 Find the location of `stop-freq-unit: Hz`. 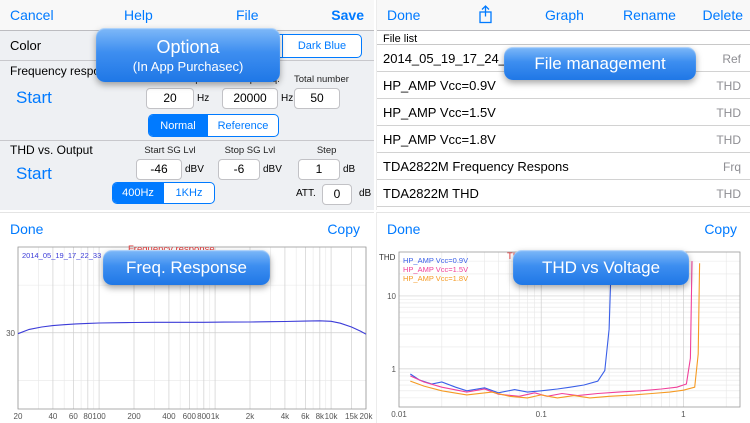

stop-freq-unit: Hz is located at coordinates (287, 98).